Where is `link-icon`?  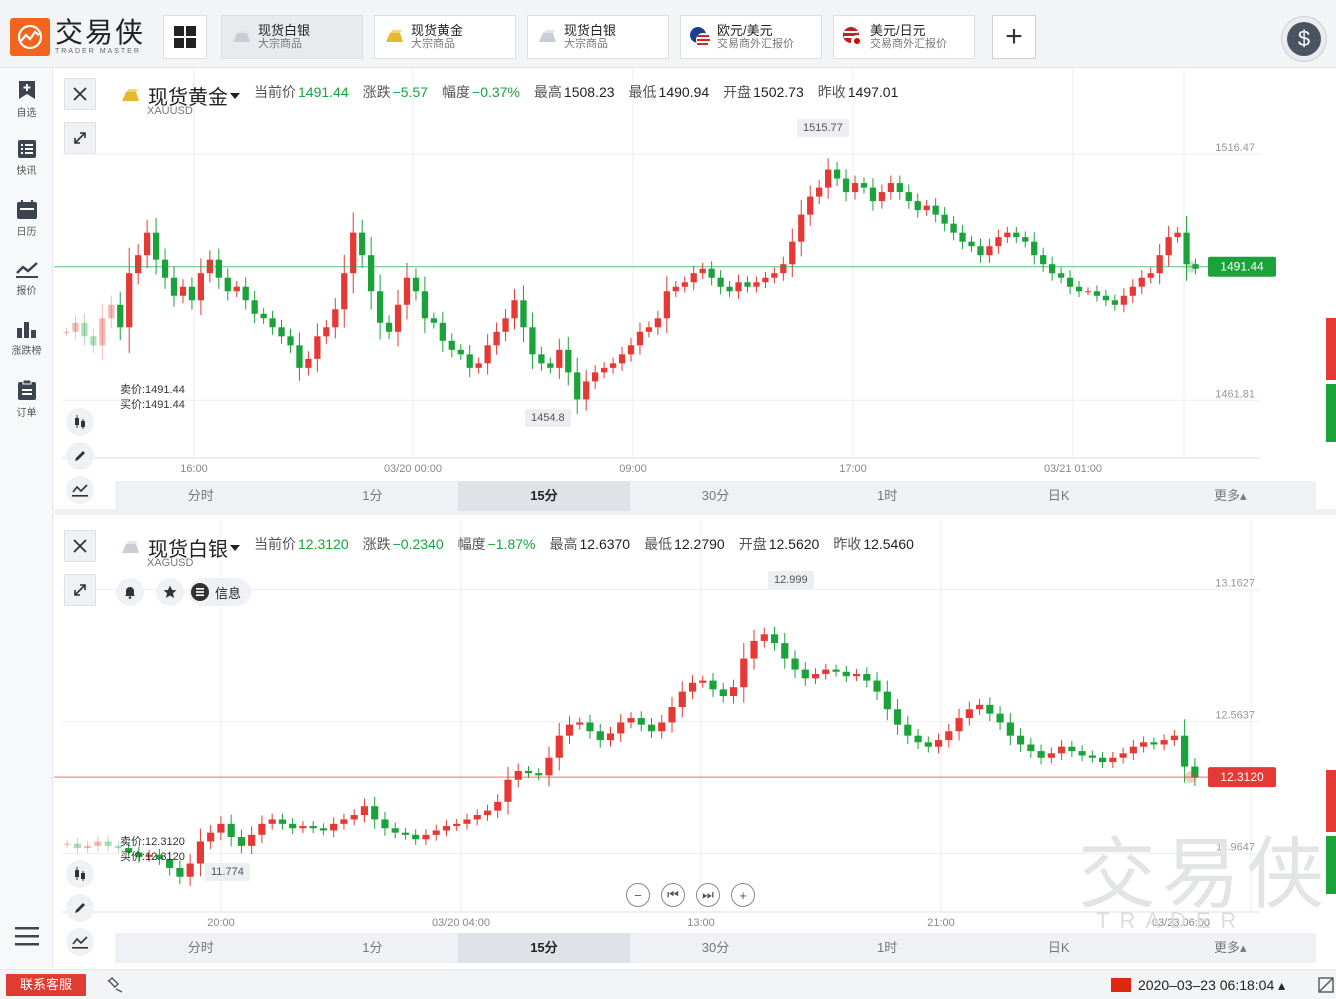 link-icon is located at coordinates (115, 985).